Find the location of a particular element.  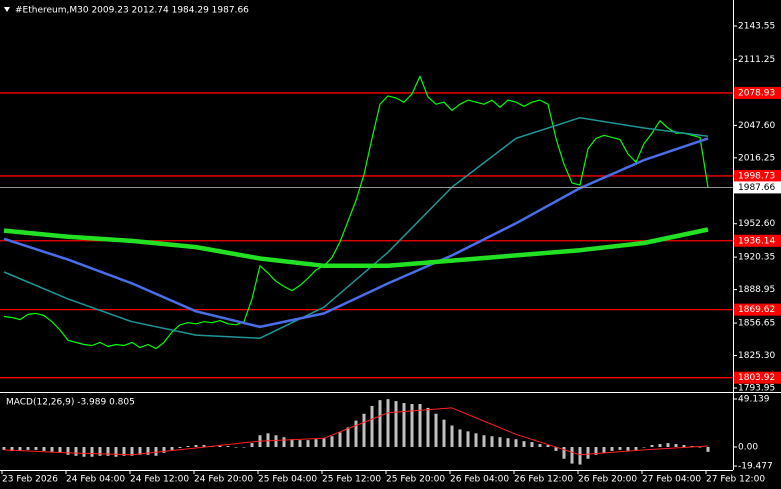

x-tick-label: 25 Feb 04:00 is located at coordinates (287, 480).